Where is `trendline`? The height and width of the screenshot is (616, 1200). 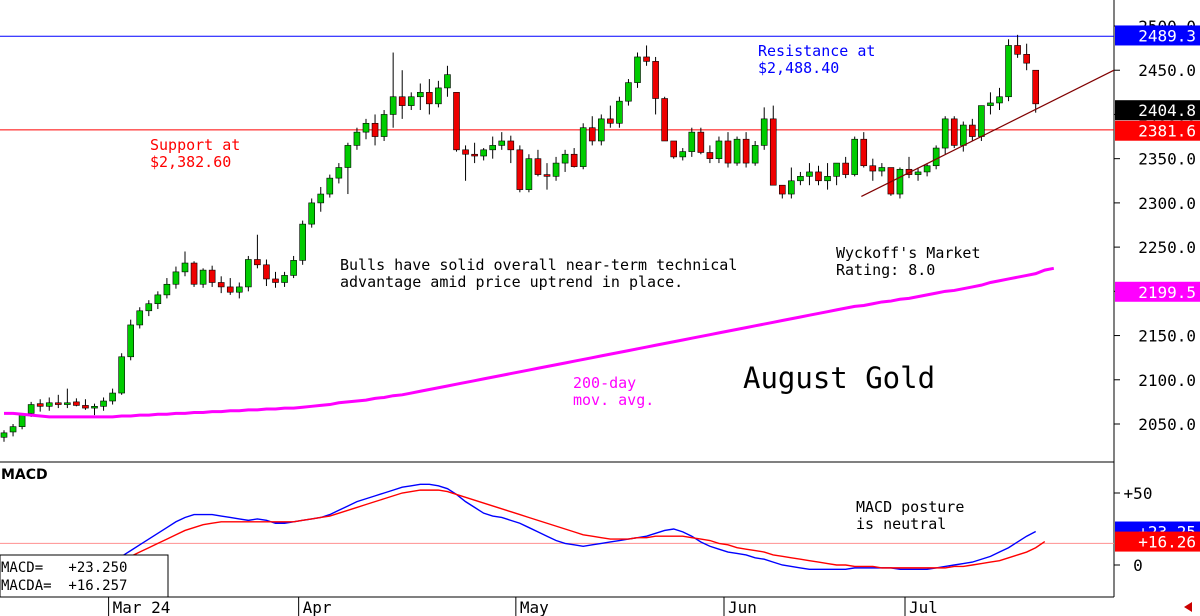
trendline is located at coordinates (988, 133).